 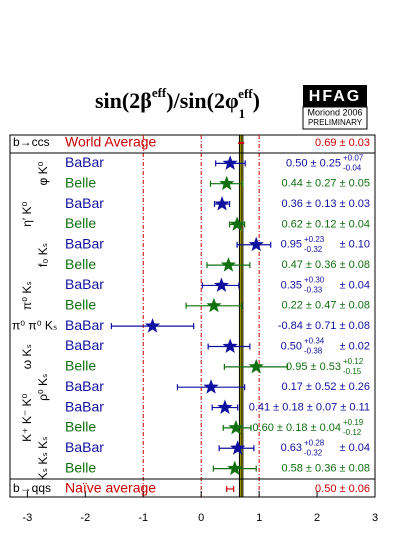 I want to click on value-label: 0.50 ± 0.25, so click(x=313, y=163).